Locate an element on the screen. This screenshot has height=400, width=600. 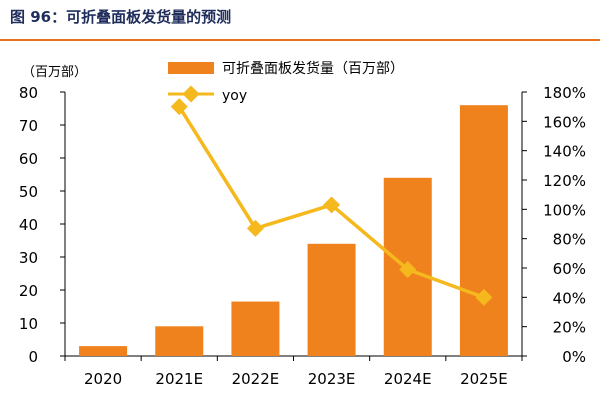
left-axis-tick-label: 40 is located at coordinates (28, 225).